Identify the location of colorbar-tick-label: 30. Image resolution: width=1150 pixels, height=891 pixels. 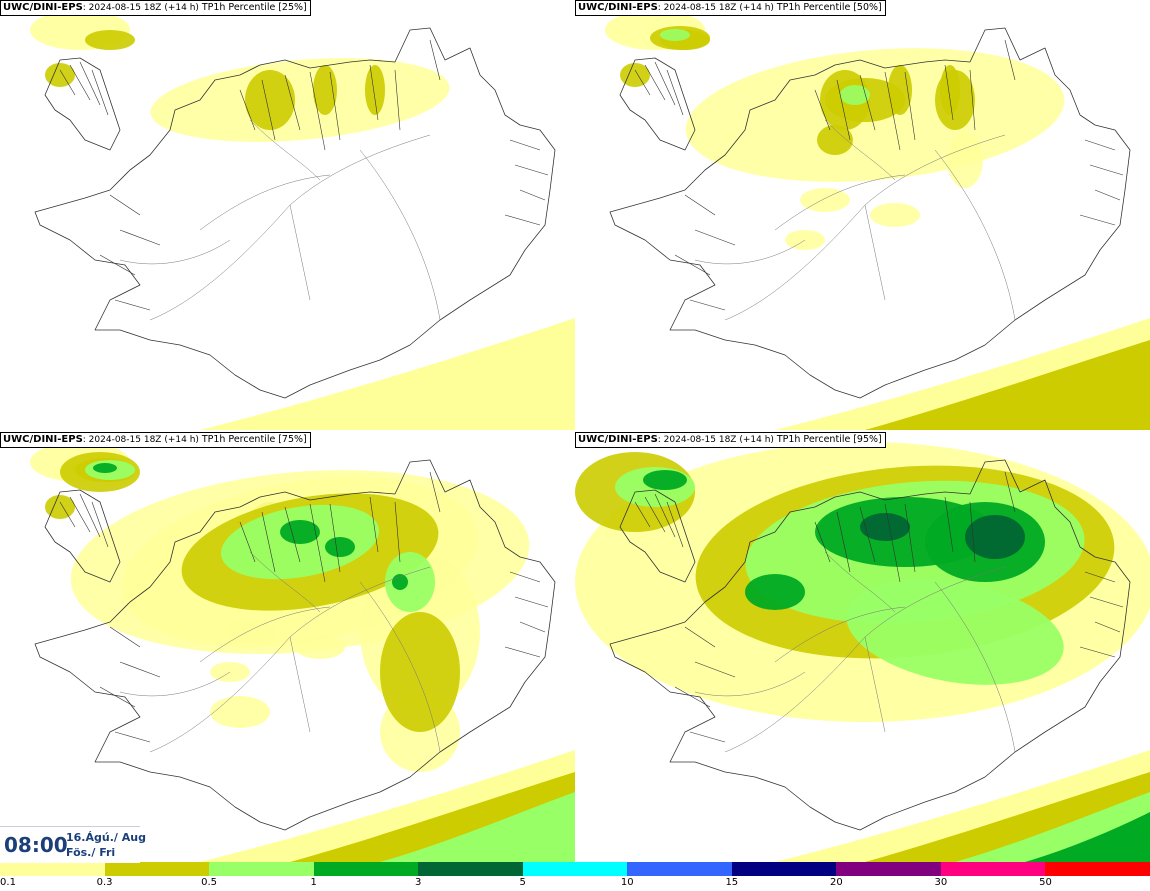
(941, 882).